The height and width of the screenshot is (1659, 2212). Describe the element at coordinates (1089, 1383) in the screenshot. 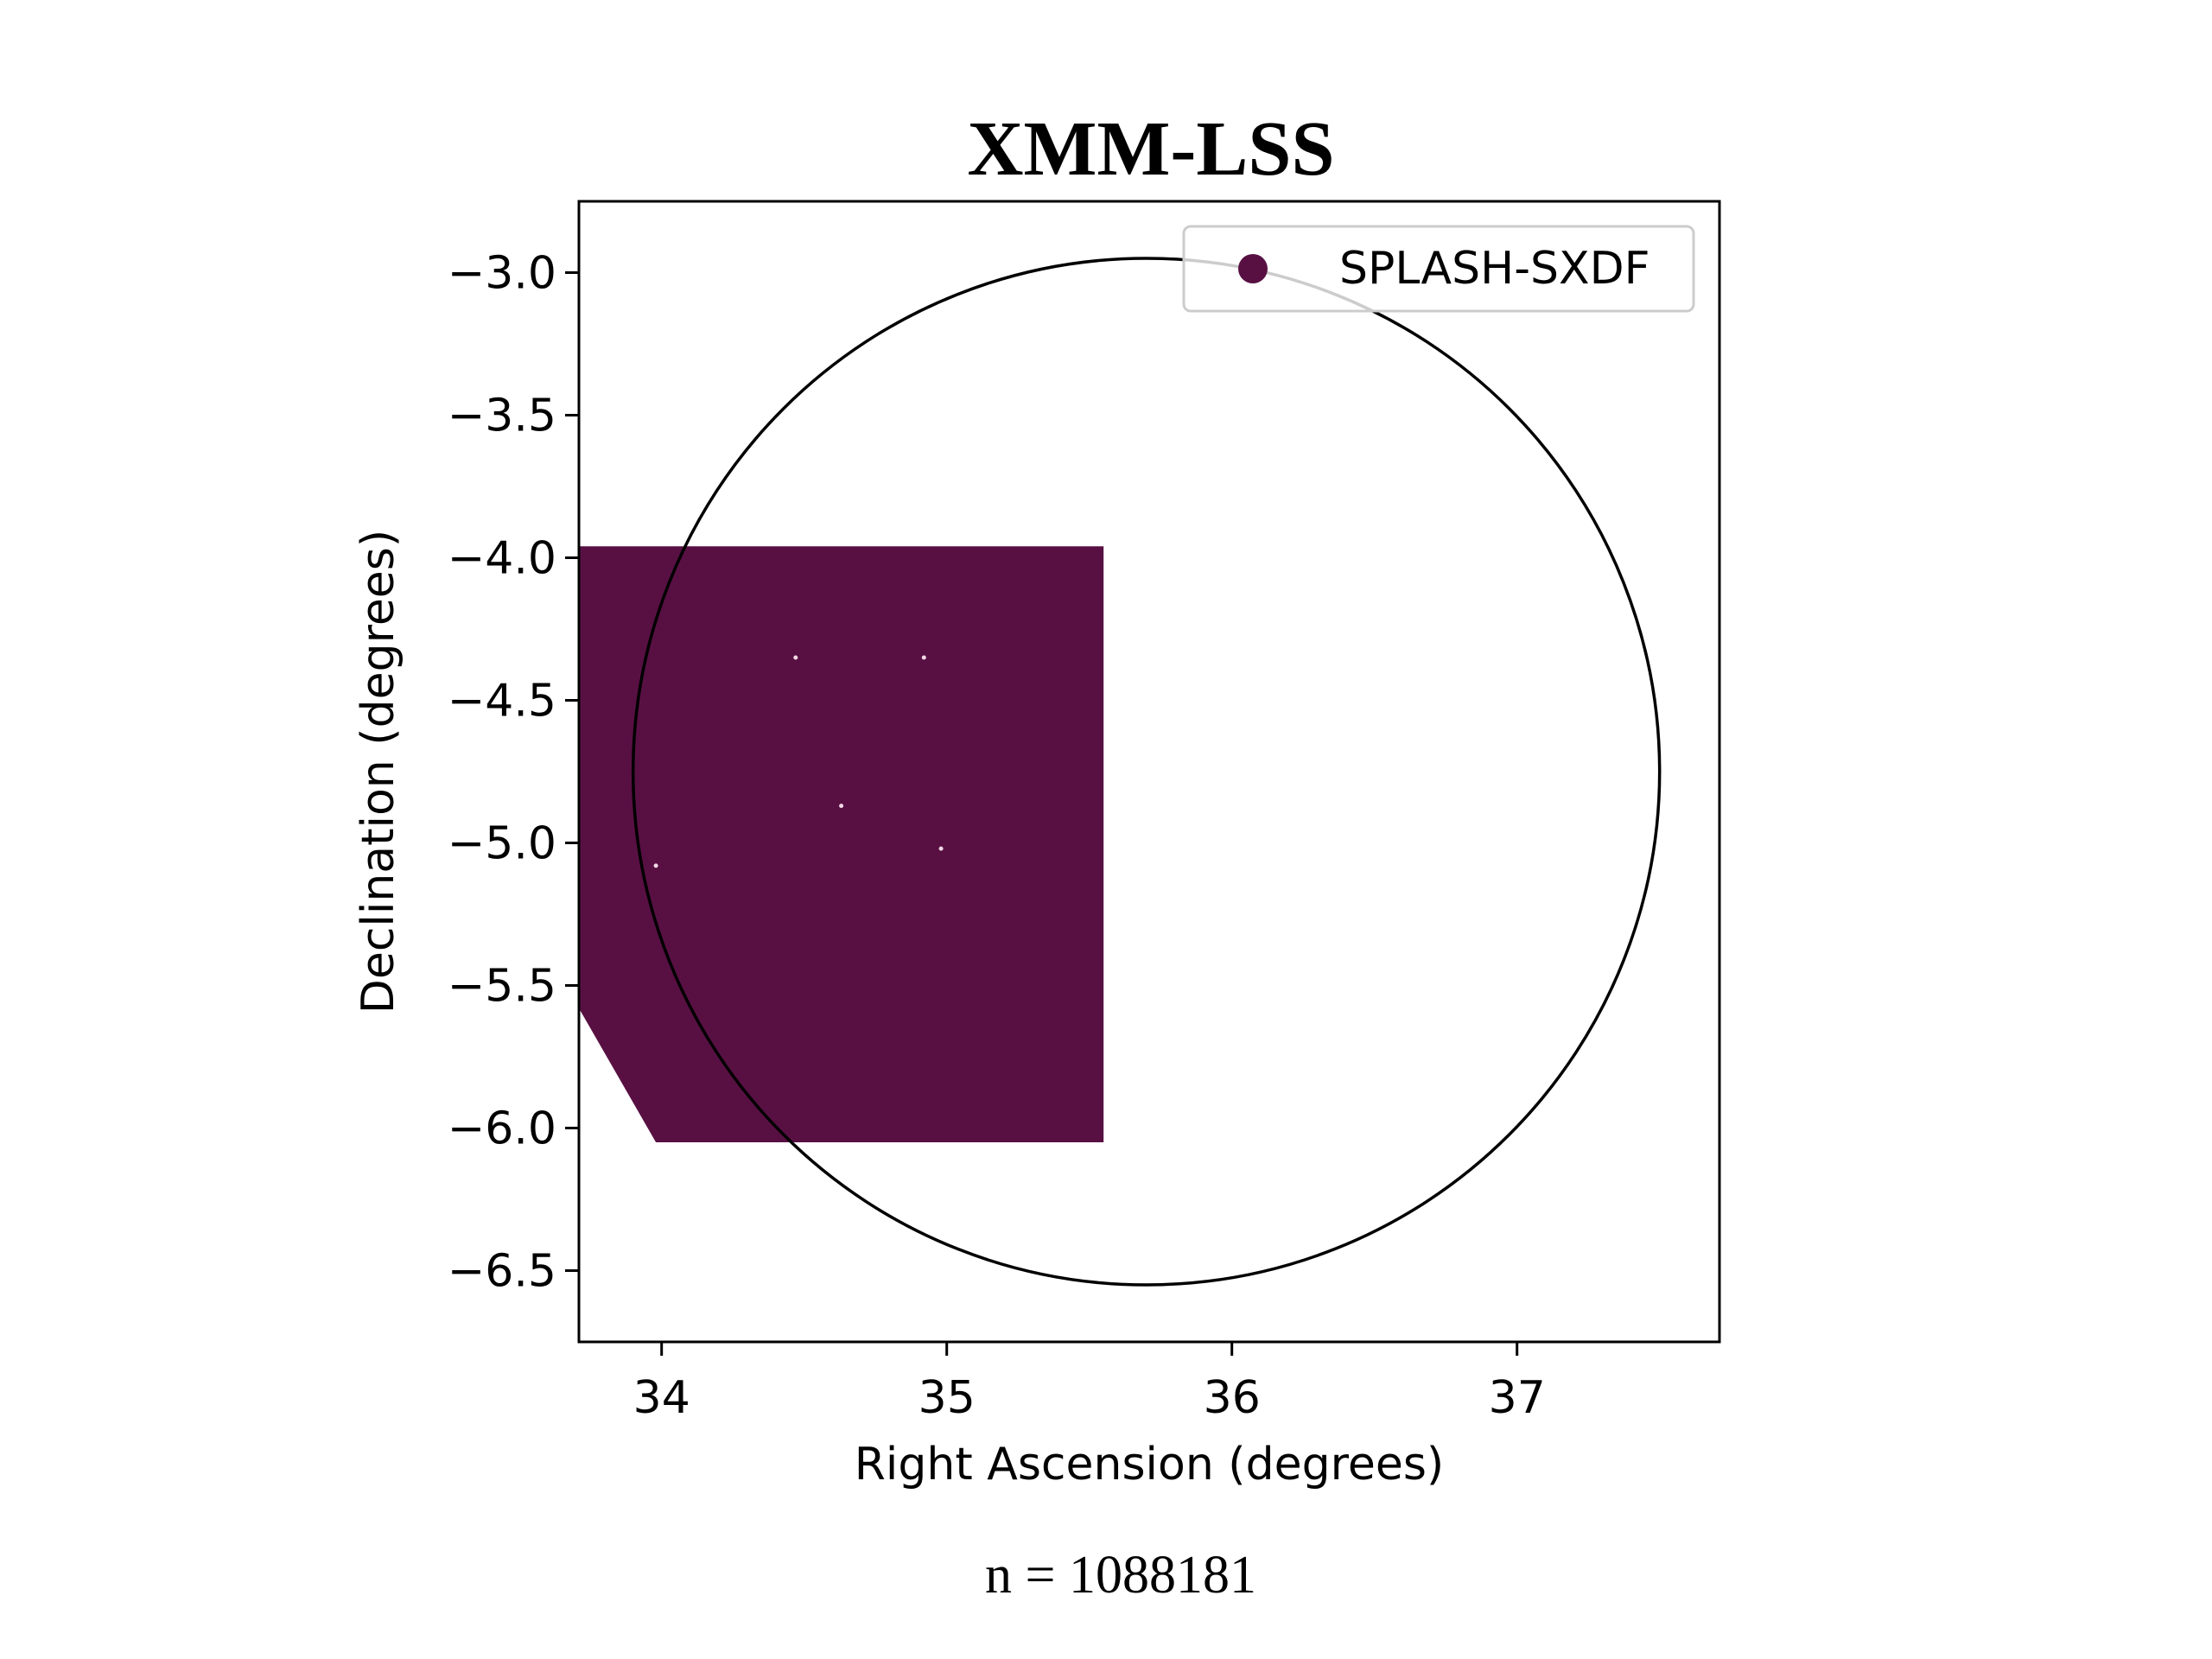

I see `x-axis: 34 35 36 37` at that location.